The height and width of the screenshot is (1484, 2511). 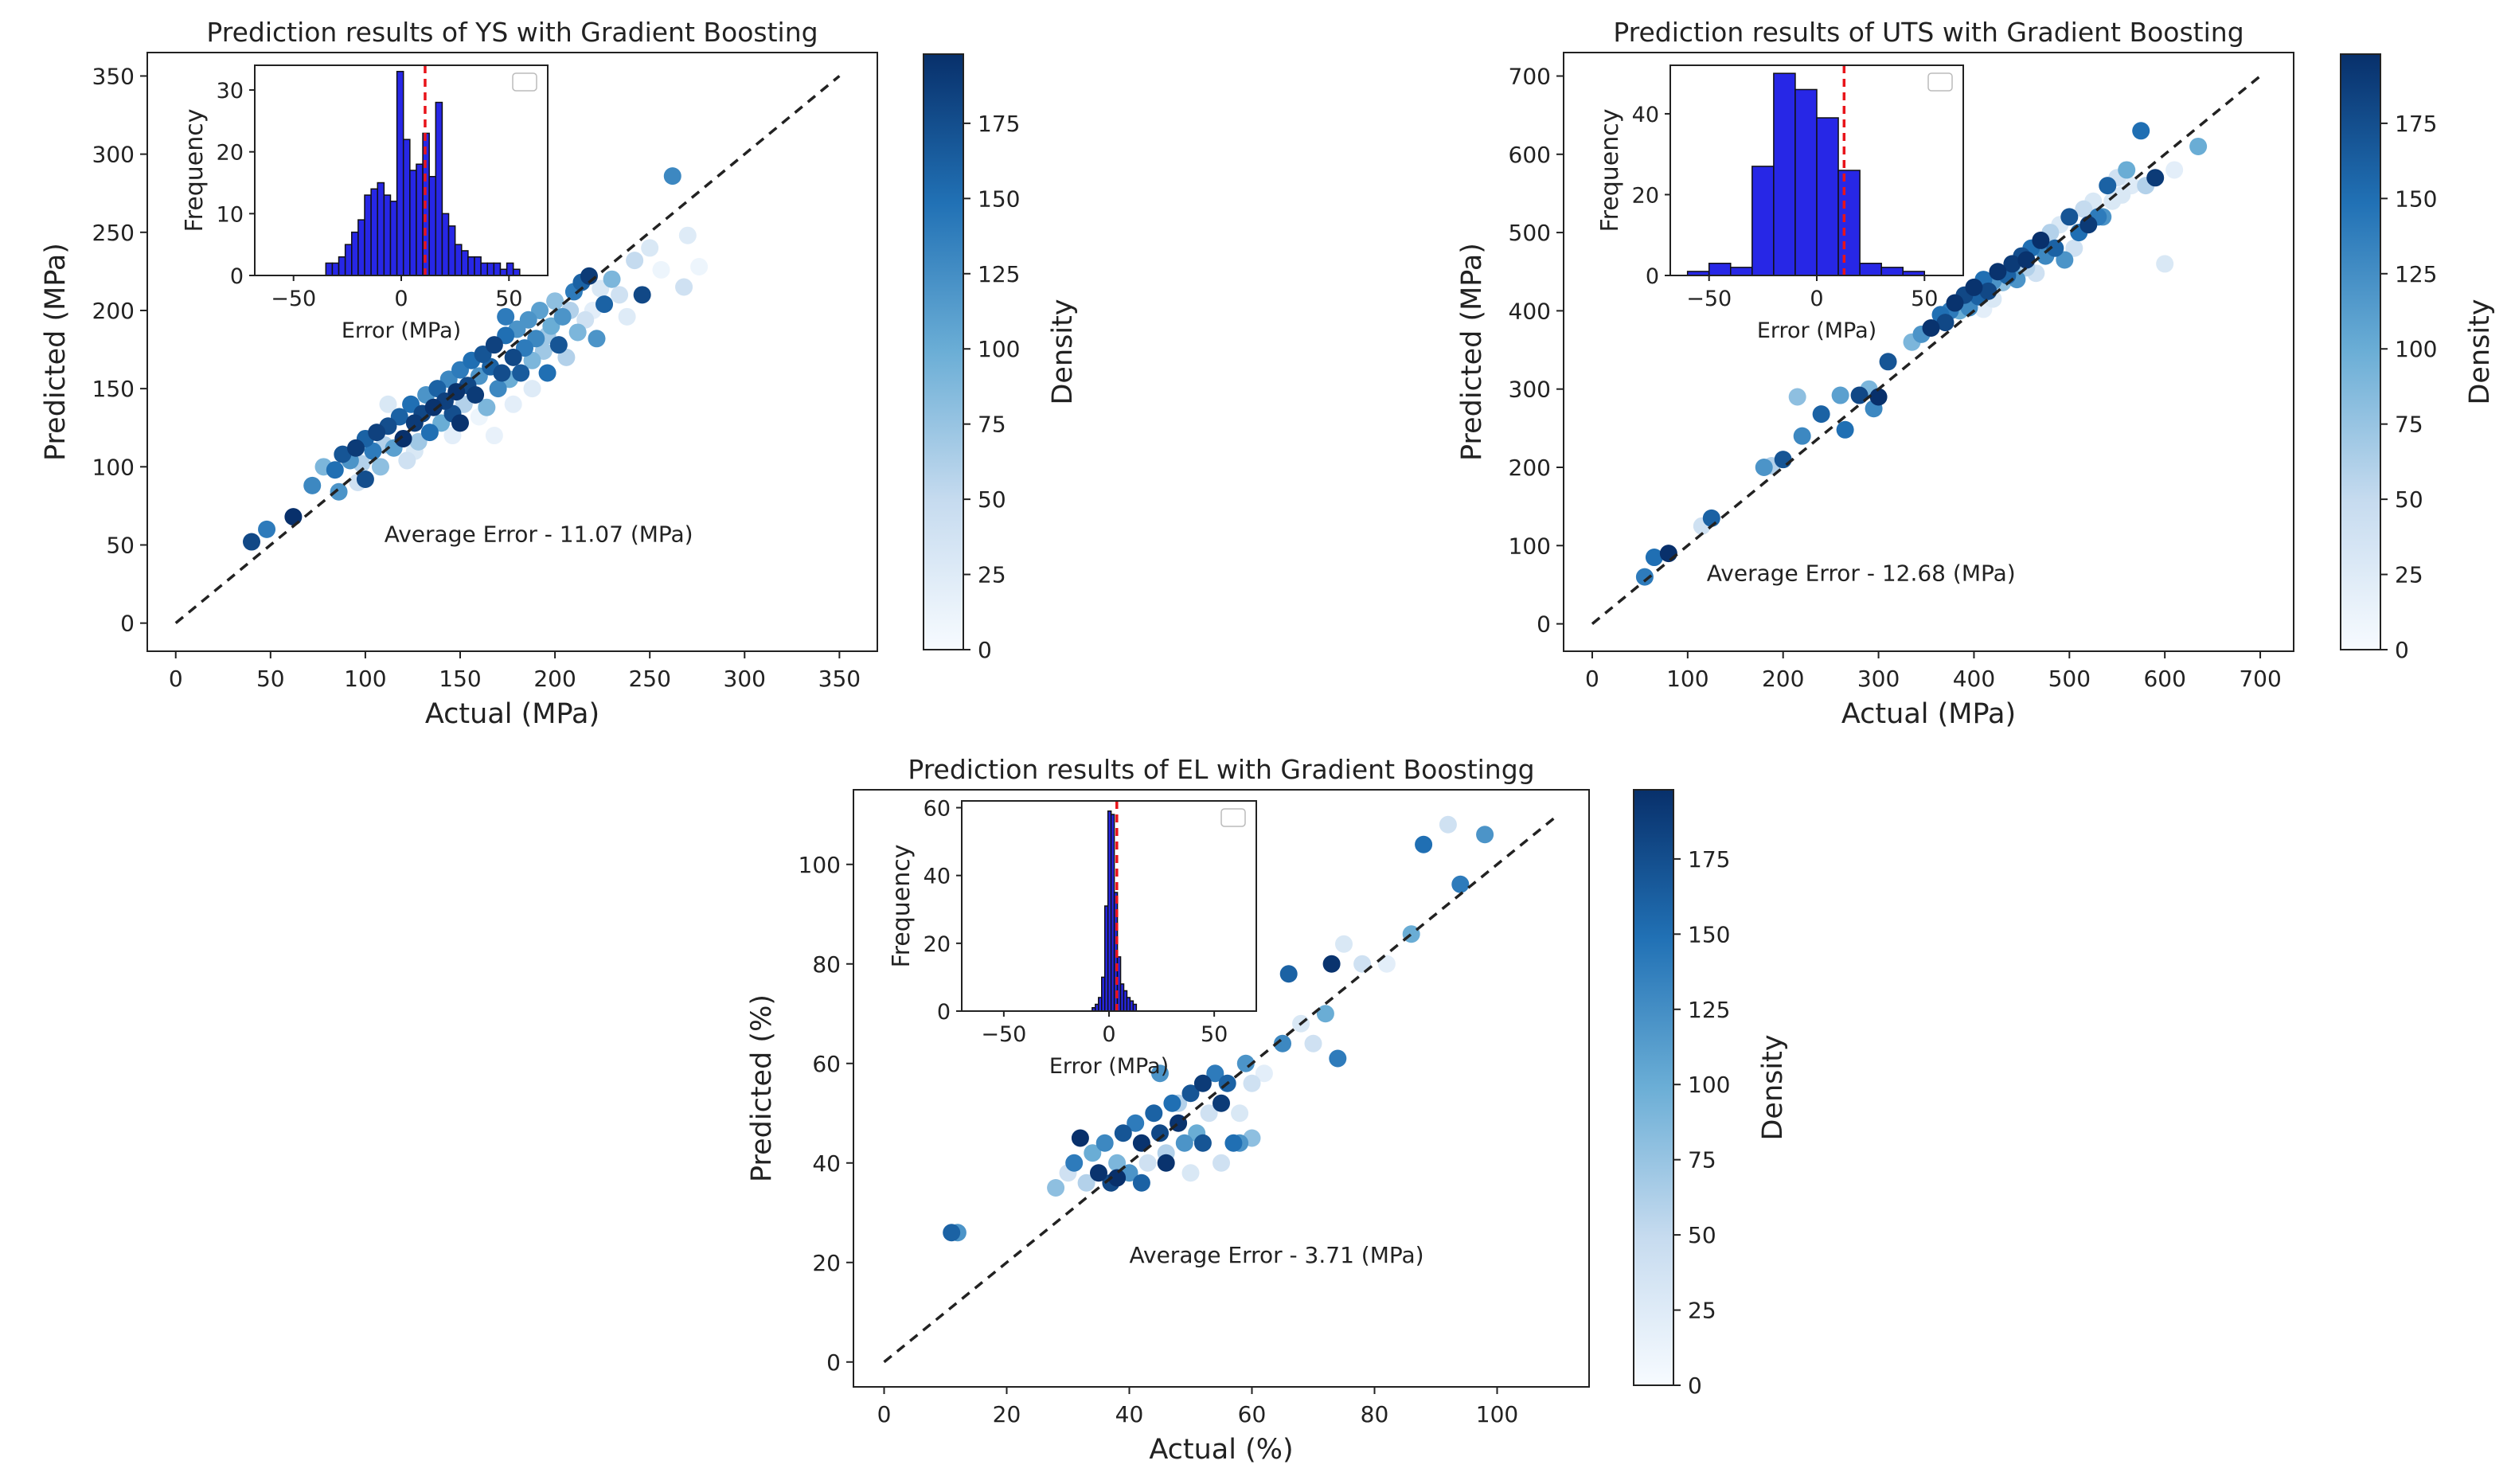 I want to click on y-tick-label: 0, so click(x=833, y=1362).